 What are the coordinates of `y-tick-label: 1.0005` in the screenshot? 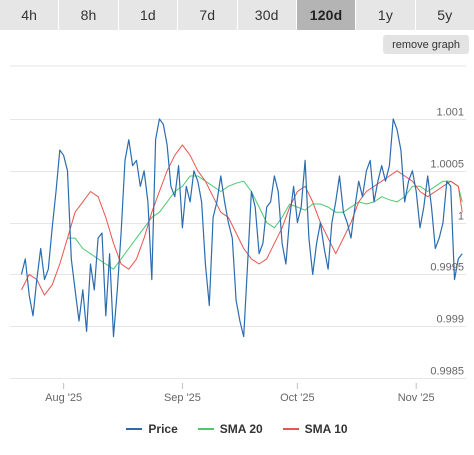 It's located at (447, 165).